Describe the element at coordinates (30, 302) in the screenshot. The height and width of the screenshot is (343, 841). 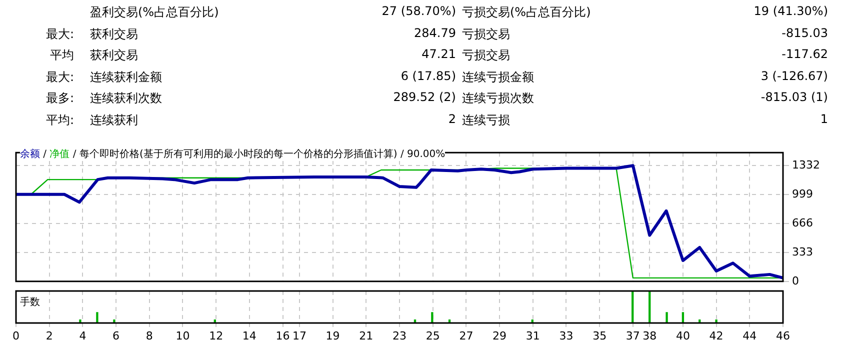
I see `text: 手数` at that location.